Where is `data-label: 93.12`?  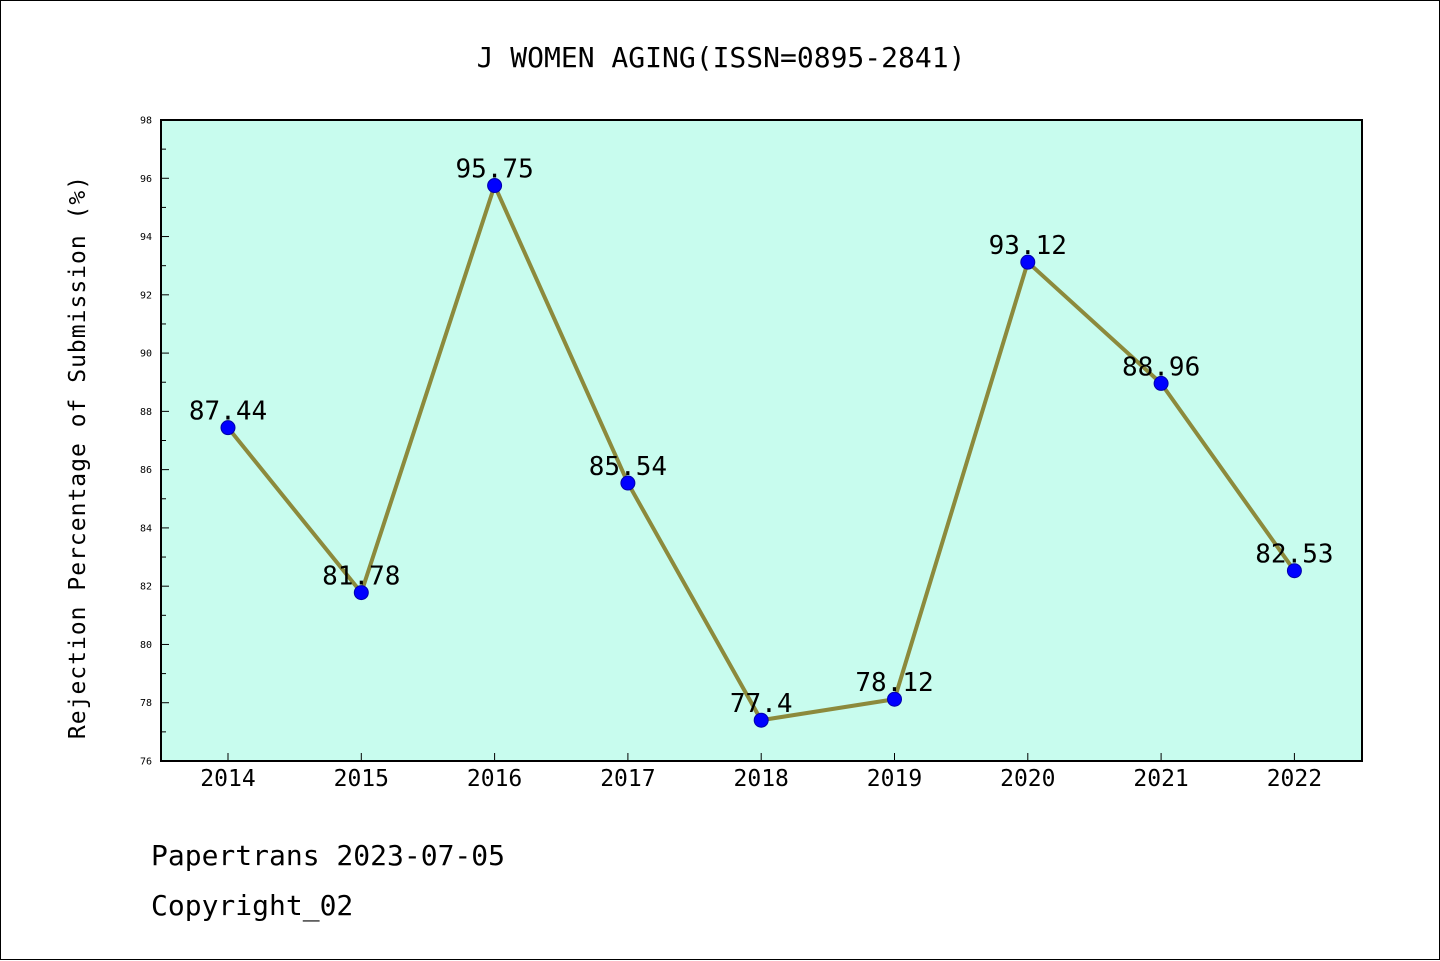 data-label: 93.12 is located at coordinates (1028, 246).